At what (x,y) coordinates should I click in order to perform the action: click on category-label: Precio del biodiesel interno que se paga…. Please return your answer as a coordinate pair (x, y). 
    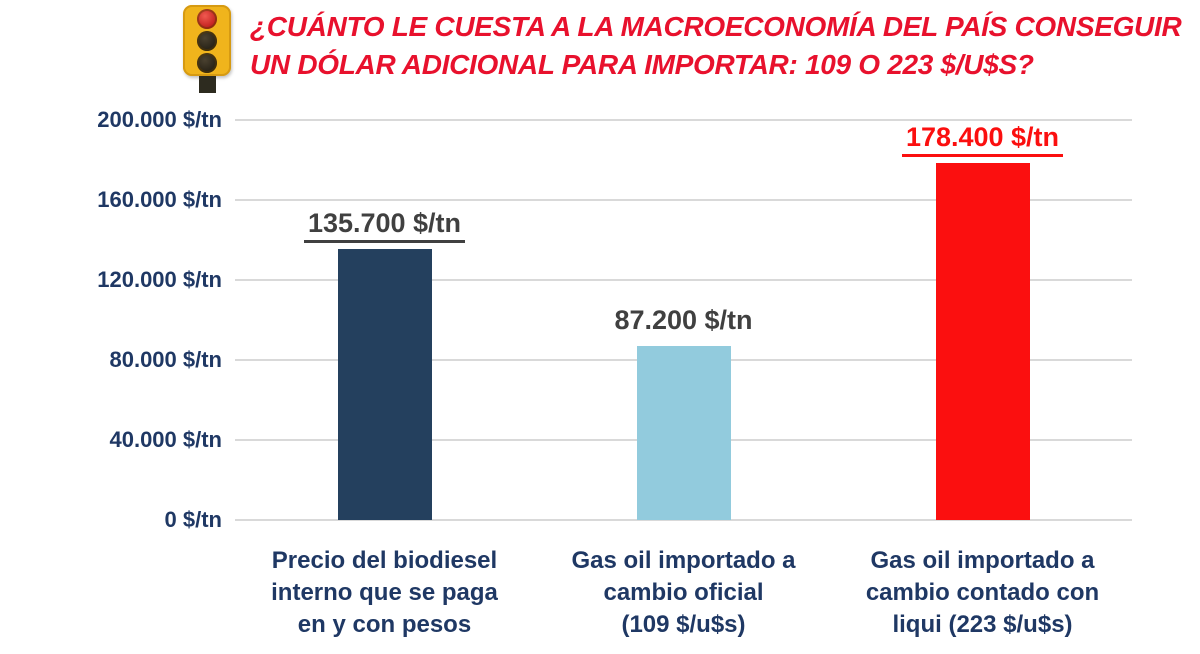
    Looking at the image, I should click on (384, 592).